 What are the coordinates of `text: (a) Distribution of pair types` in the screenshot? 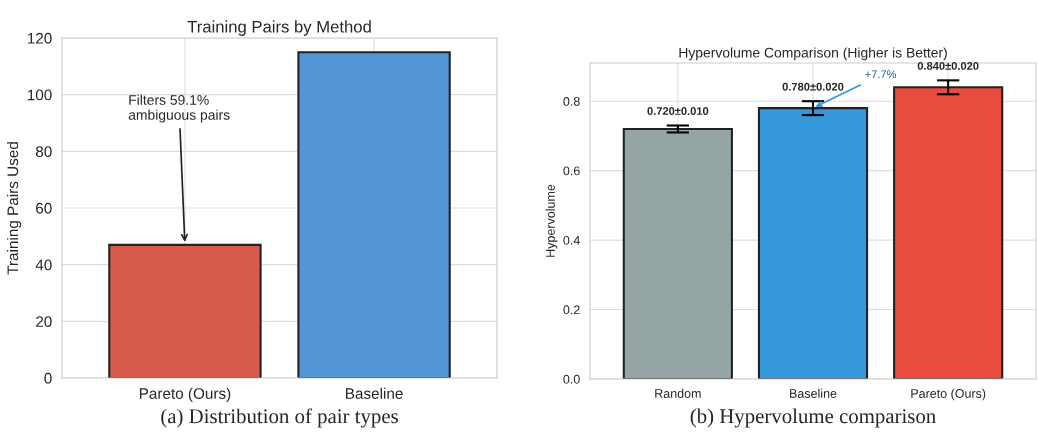 It's located at (279, 418).